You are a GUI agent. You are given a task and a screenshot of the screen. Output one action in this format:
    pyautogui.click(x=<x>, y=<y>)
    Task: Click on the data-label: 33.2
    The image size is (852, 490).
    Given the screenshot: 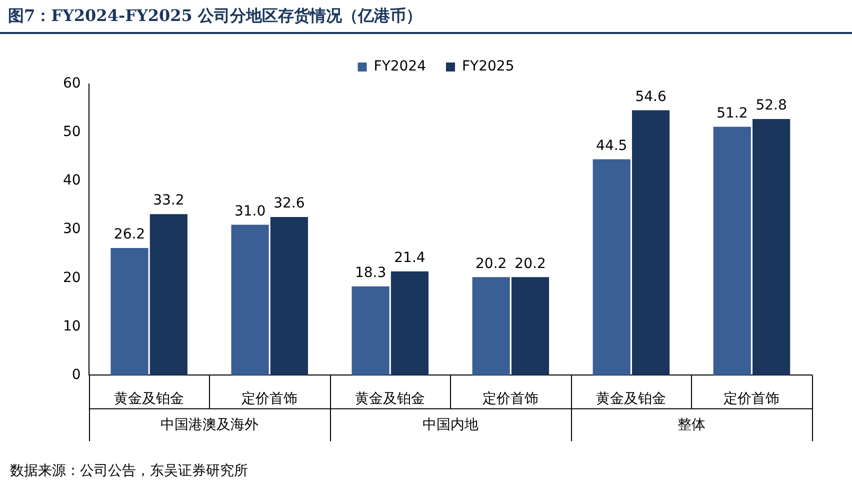 What is the action you would take?
    pyautogui.click(x=168, y=200)
    